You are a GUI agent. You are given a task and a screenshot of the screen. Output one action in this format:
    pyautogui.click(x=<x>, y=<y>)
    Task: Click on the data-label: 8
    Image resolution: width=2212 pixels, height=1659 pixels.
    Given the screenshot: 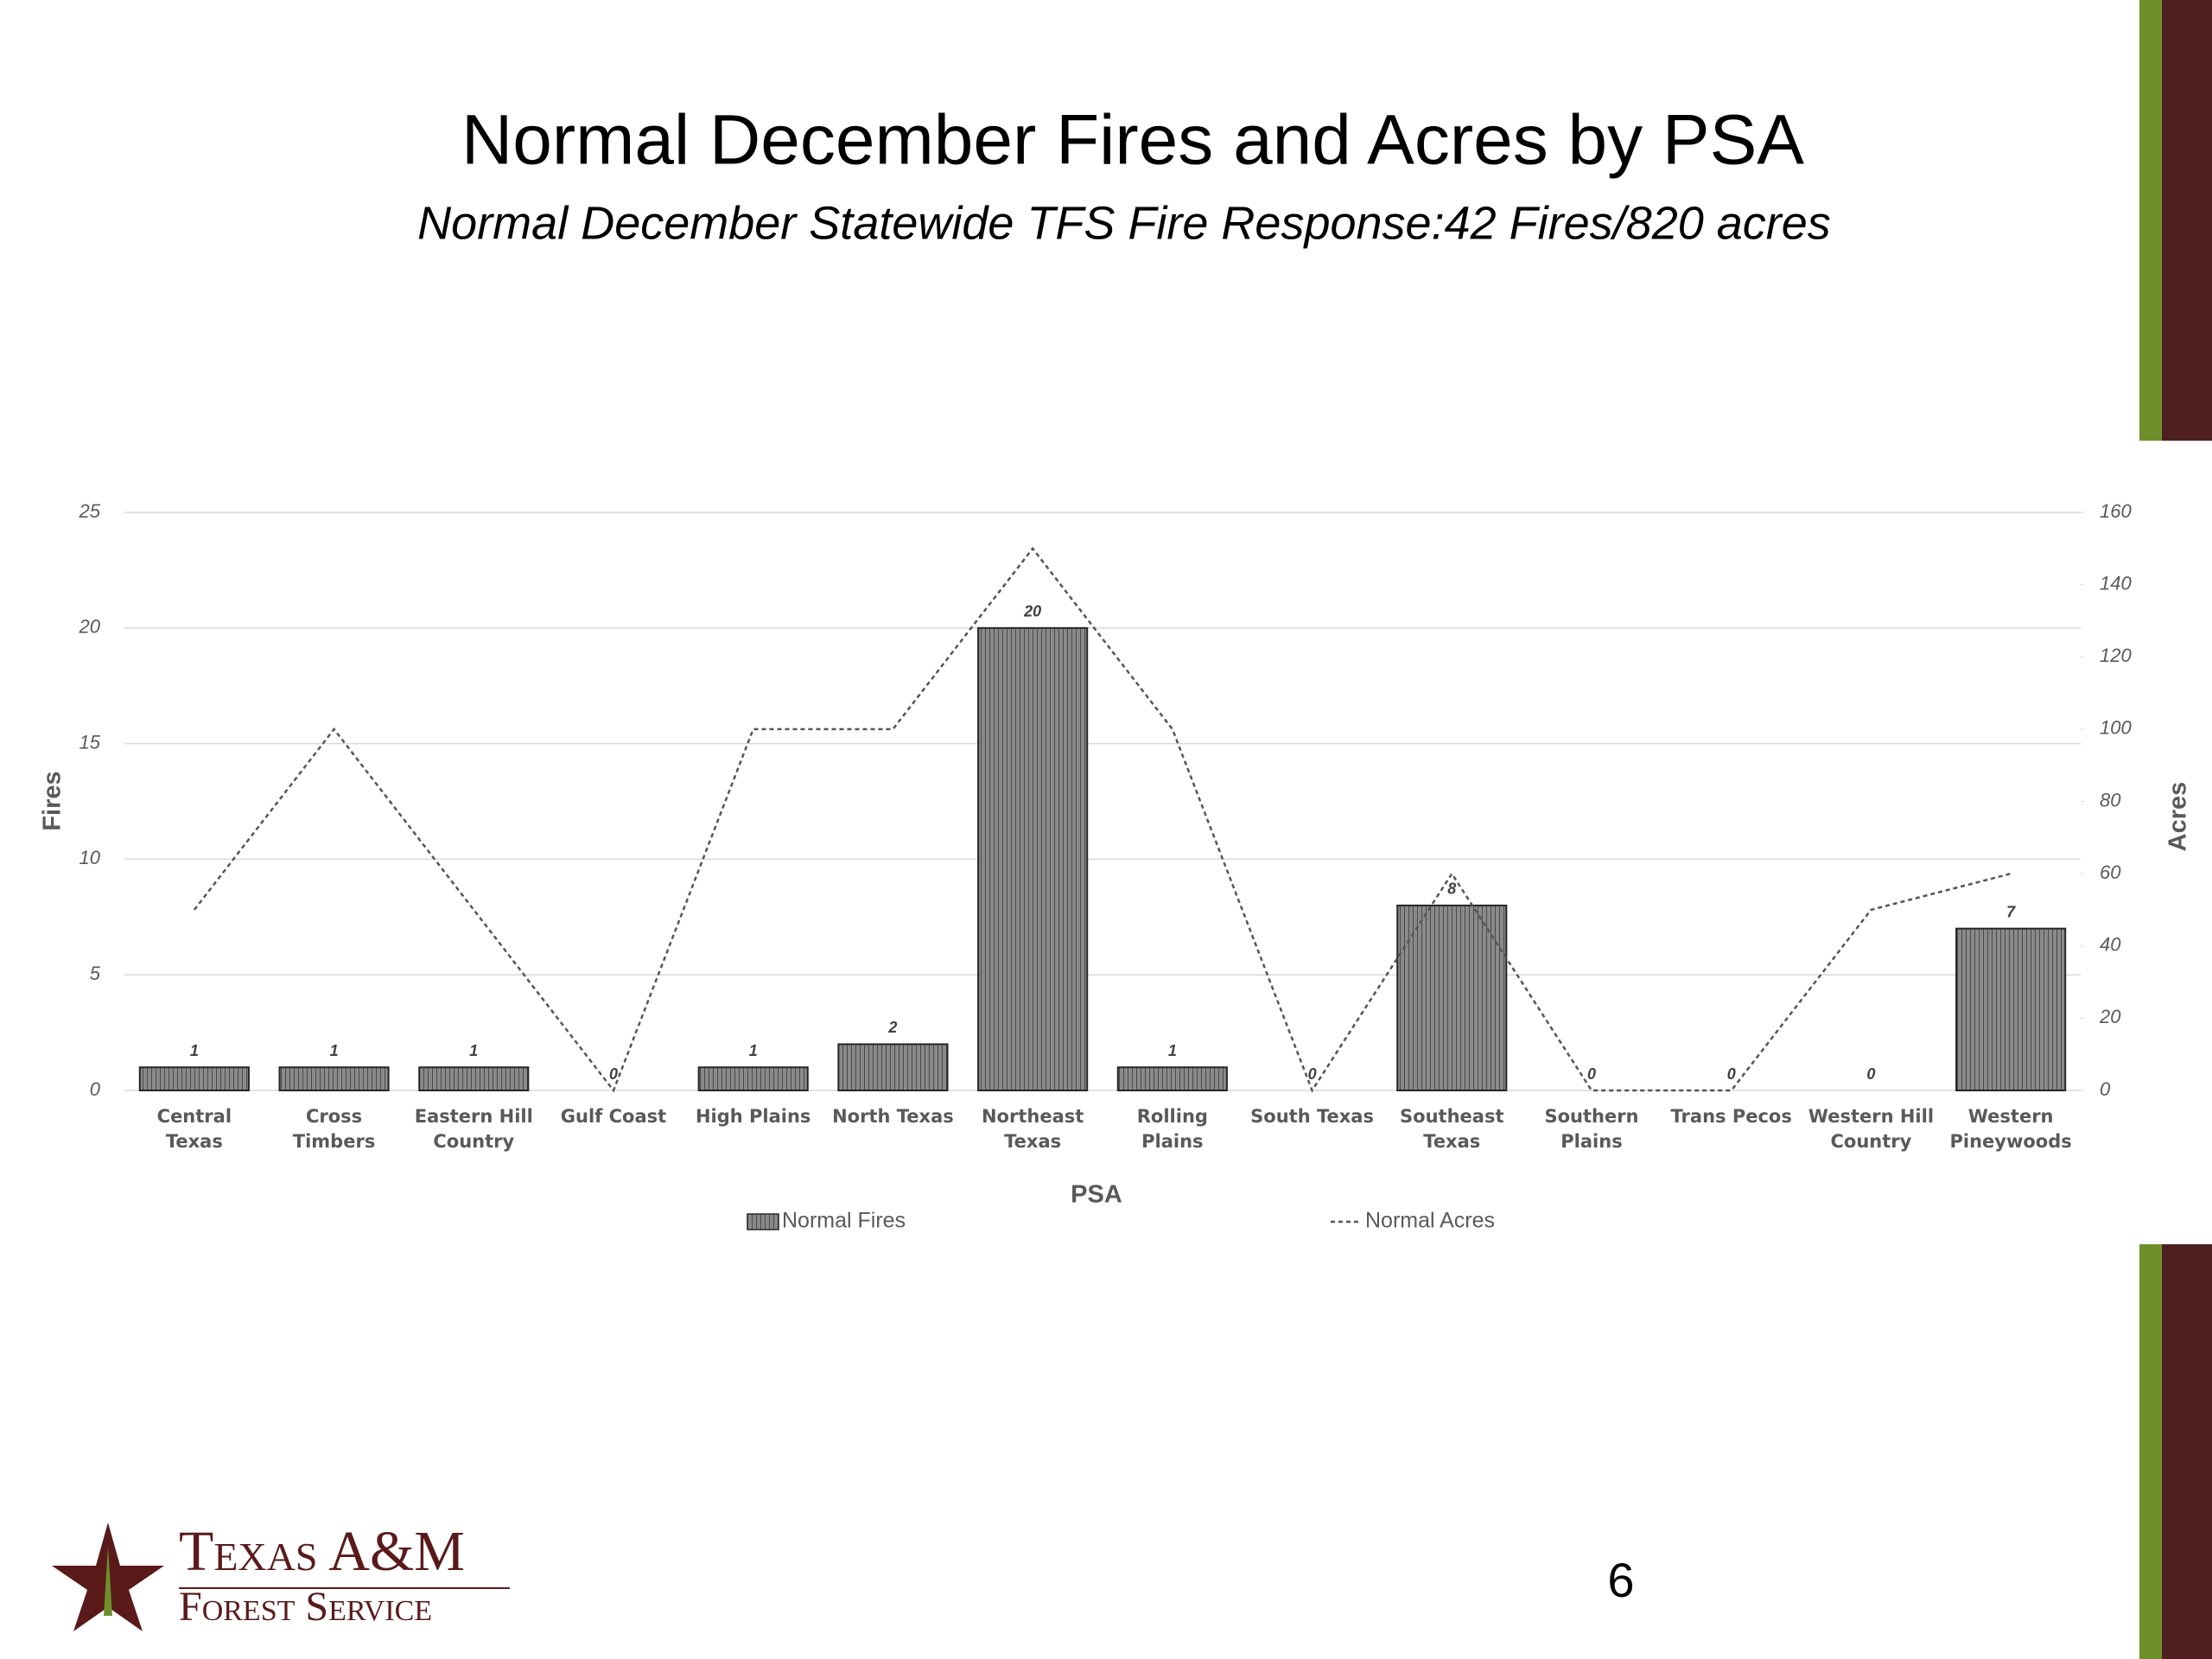 What is the action you would take?
    pyautogui.click(x=1451, y=889)
    